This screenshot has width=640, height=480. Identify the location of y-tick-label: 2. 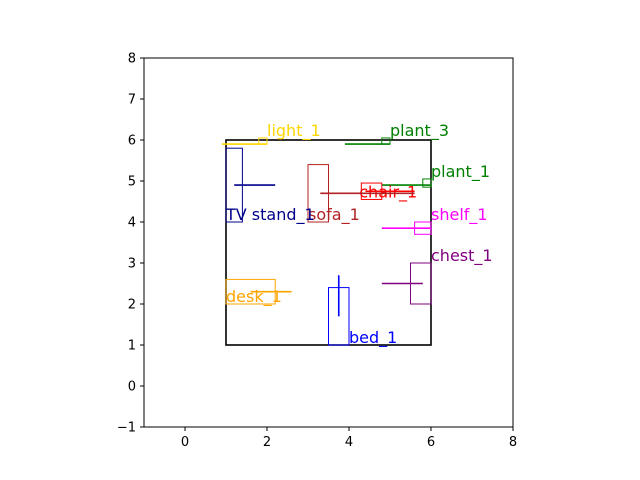
(132, 305).